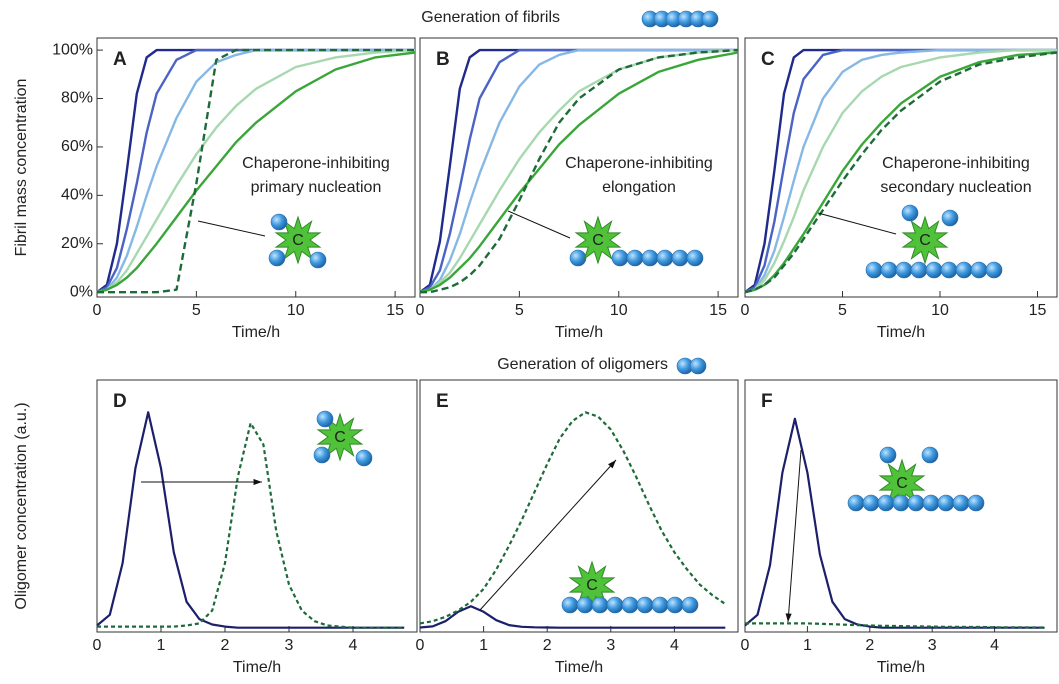 The image size is (1059, 684). I want to click on section-title: Generation of fibrils, so click(490, 17).